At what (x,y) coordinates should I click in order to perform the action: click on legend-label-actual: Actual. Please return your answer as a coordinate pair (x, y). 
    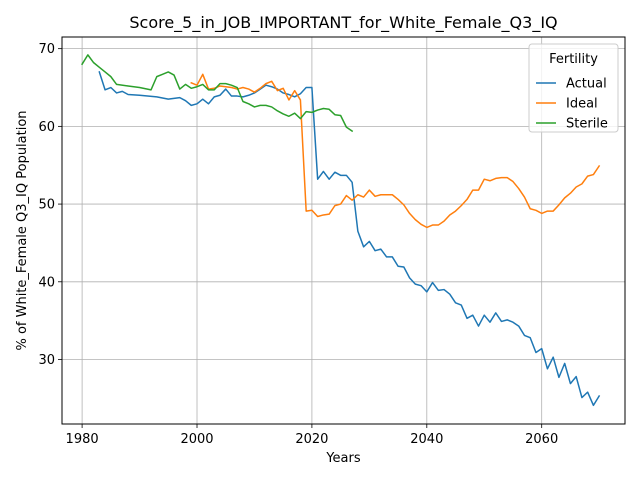
    Looking at the image, I should click on (586, 84).